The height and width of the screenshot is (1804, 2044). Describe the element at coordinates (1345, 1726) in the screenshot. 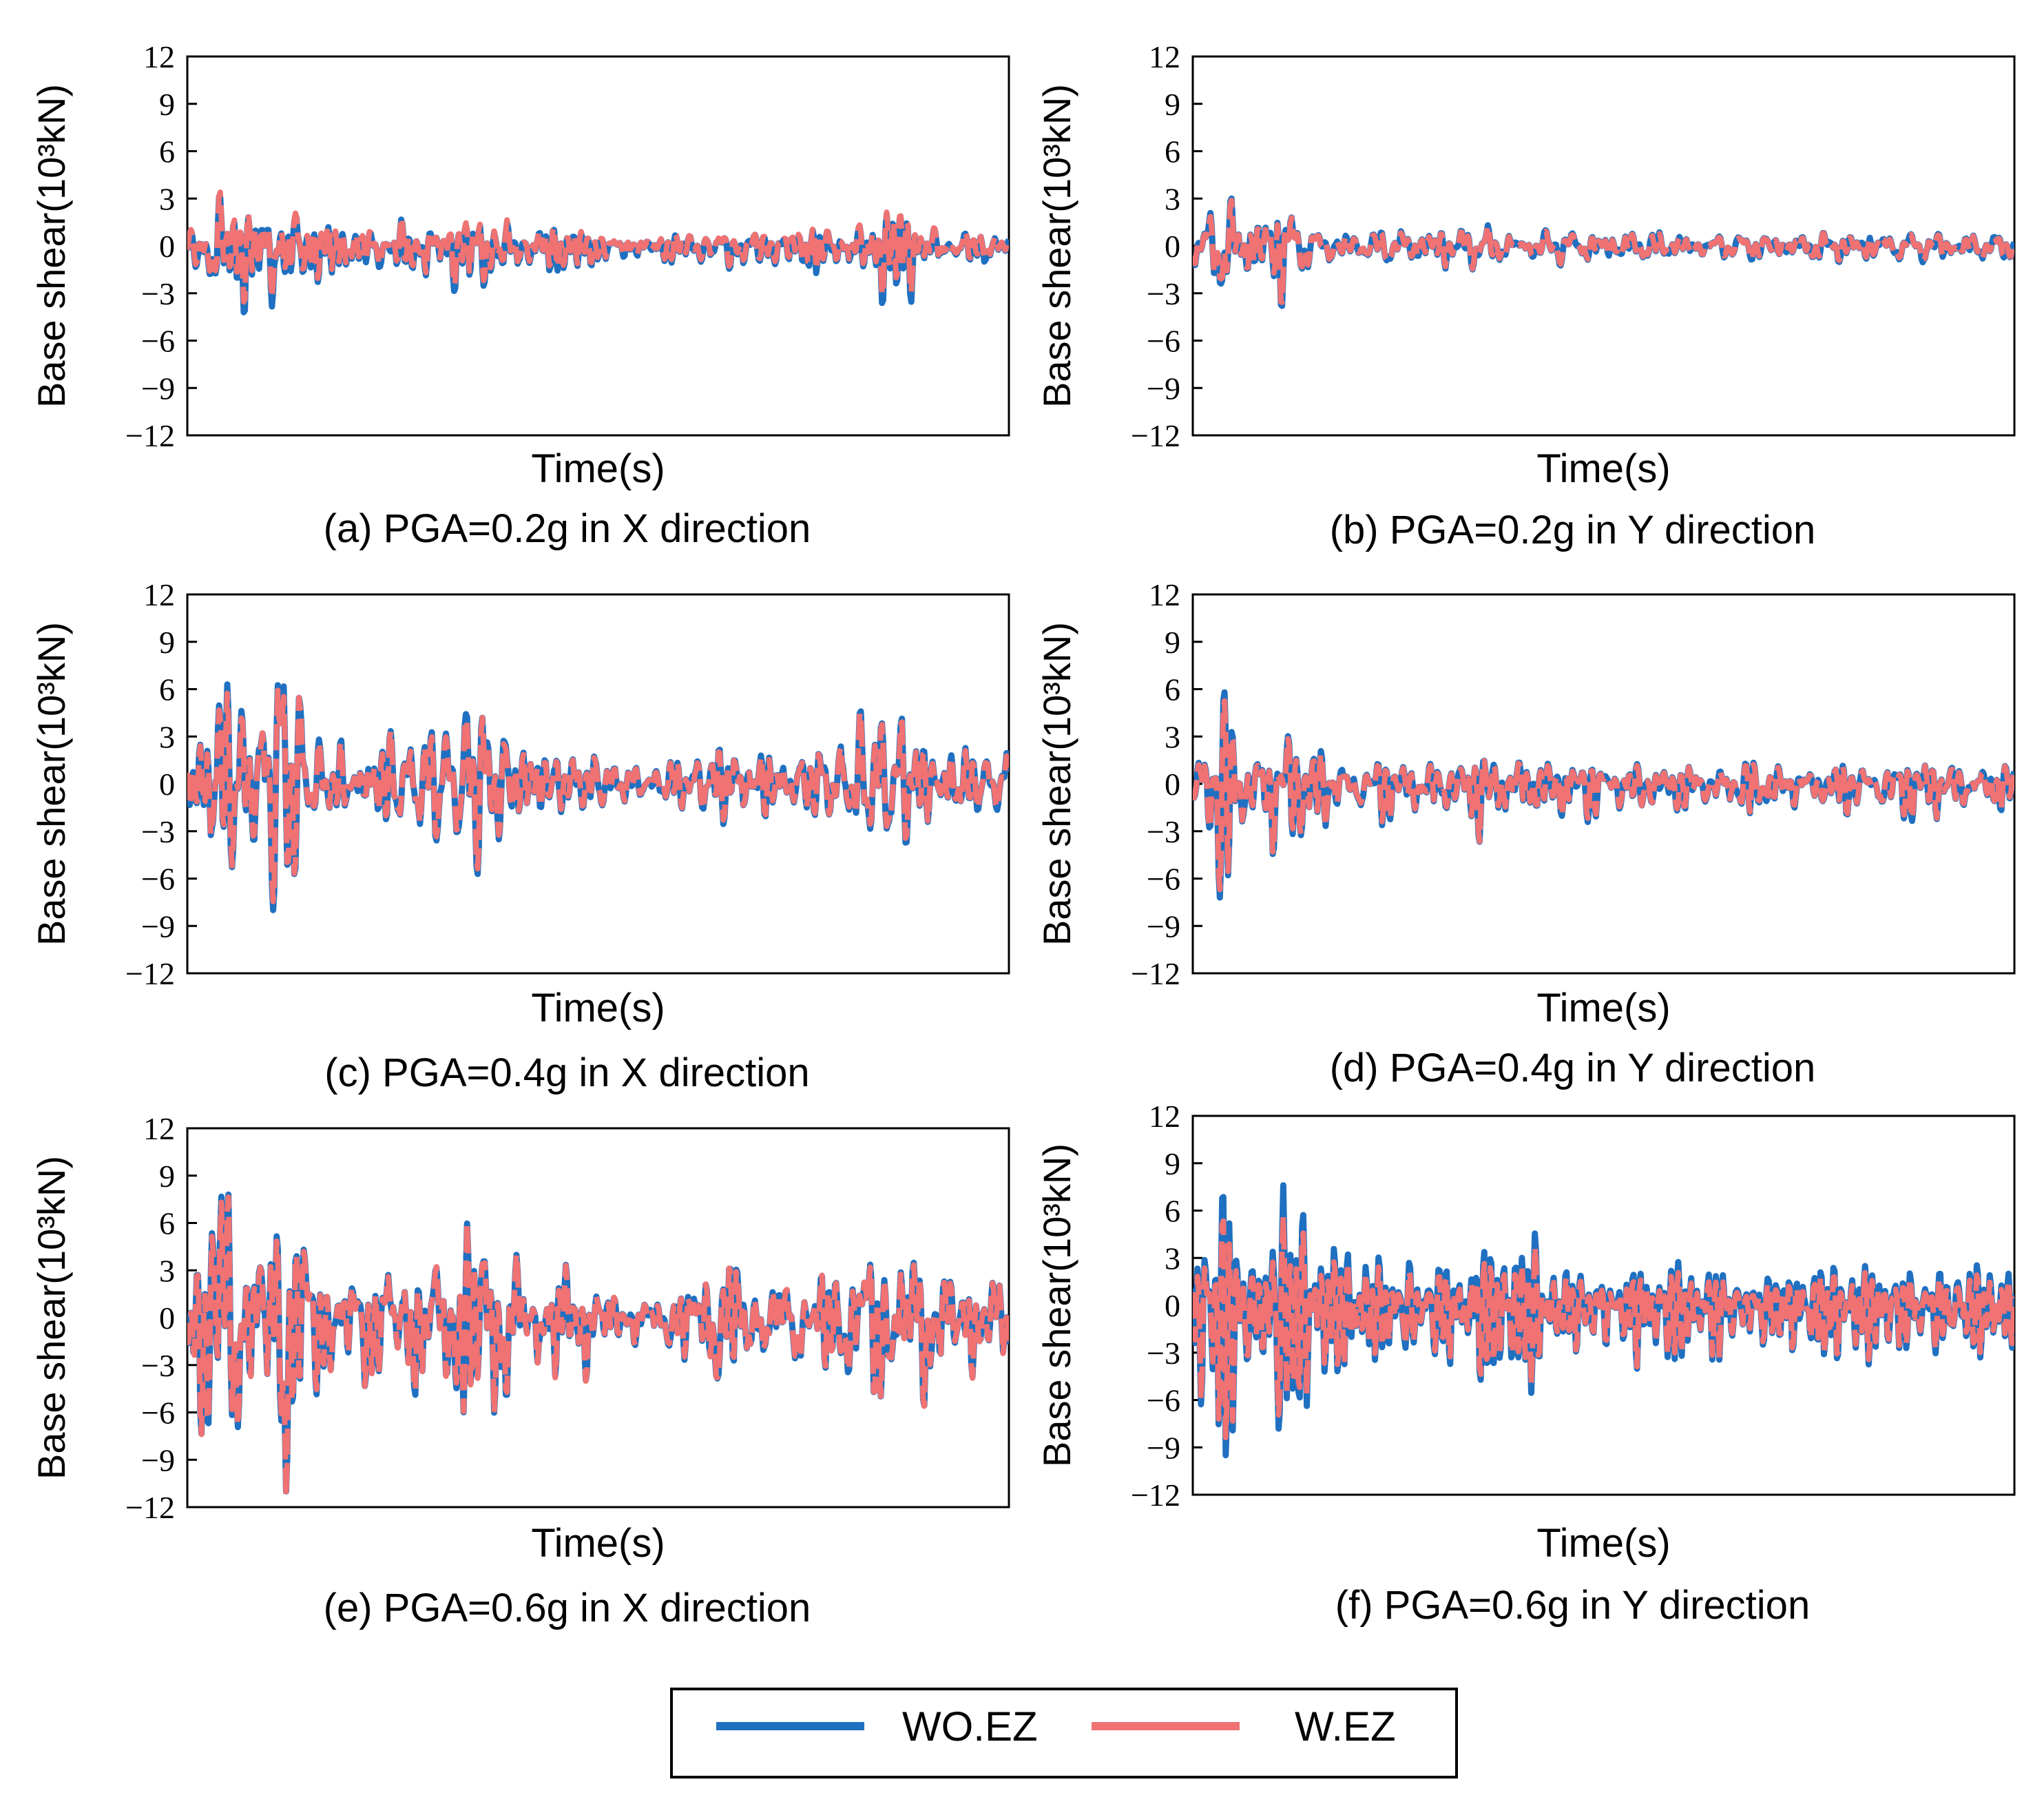

I see `legend-label-w-ez: W.EZ` at that location.